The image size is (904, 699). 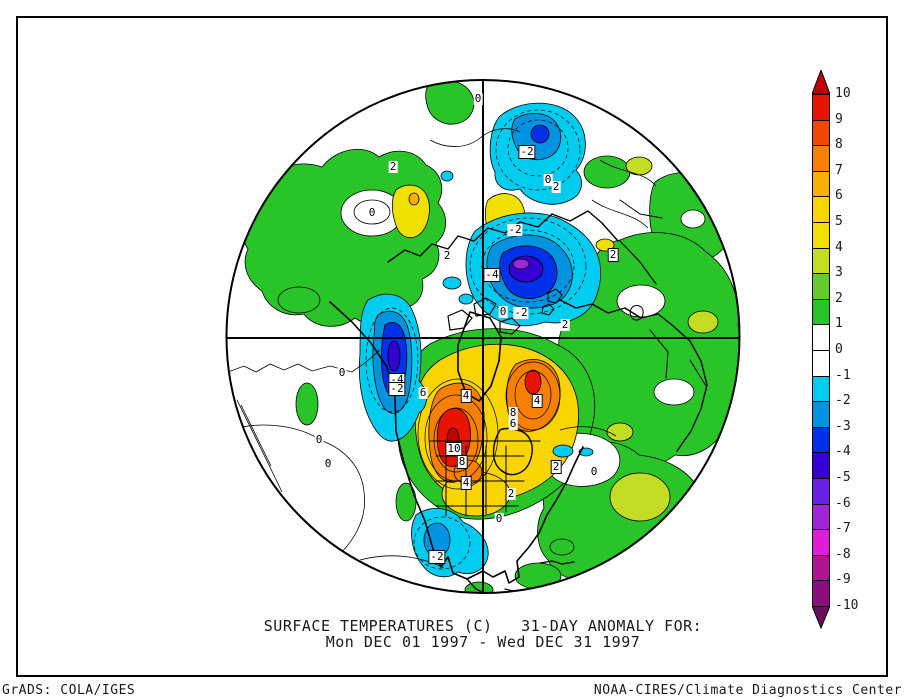 What do you see at coordinates (839, 145) in the screenshot?
I see `colorbar-tick-label: 8` at bounding box center [839, 145].